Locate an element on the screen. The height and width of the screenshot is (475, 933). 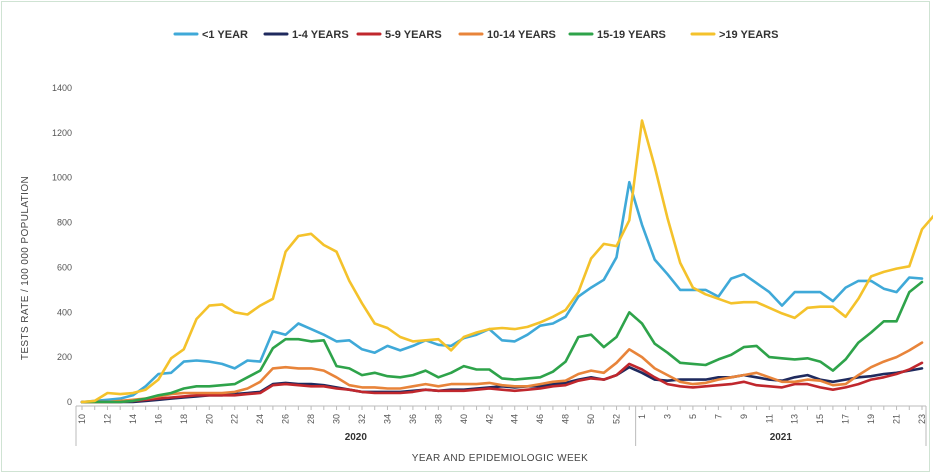
x-tick-label: 3 is located at coordinates (667, 416).